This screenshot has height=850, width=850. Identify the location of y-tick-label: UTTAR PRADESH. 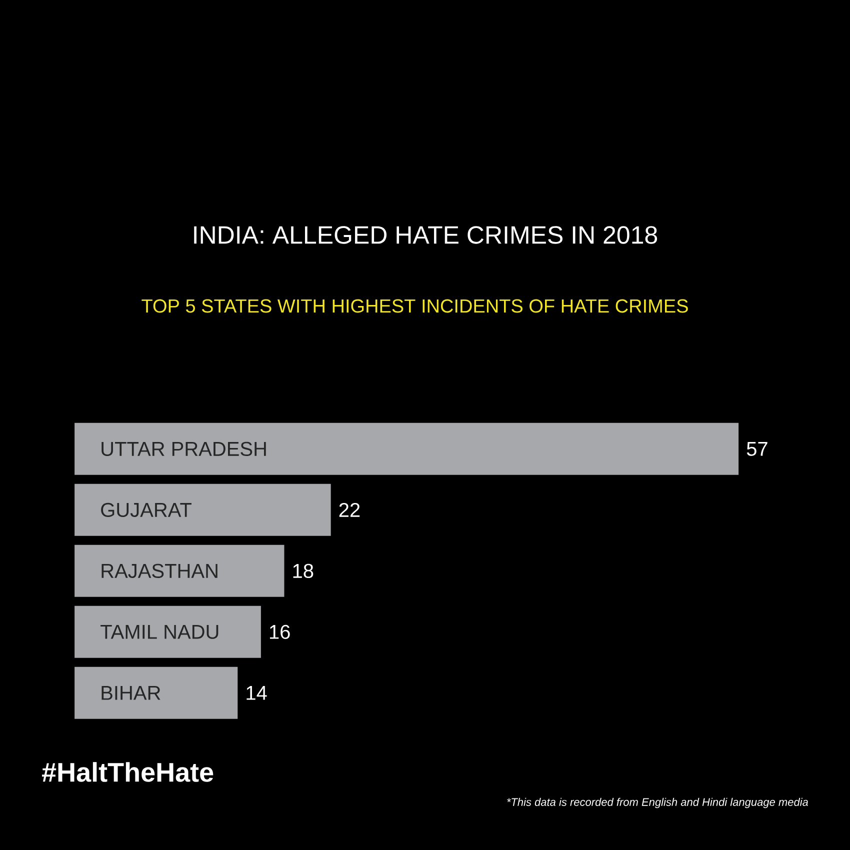
(184, 449).